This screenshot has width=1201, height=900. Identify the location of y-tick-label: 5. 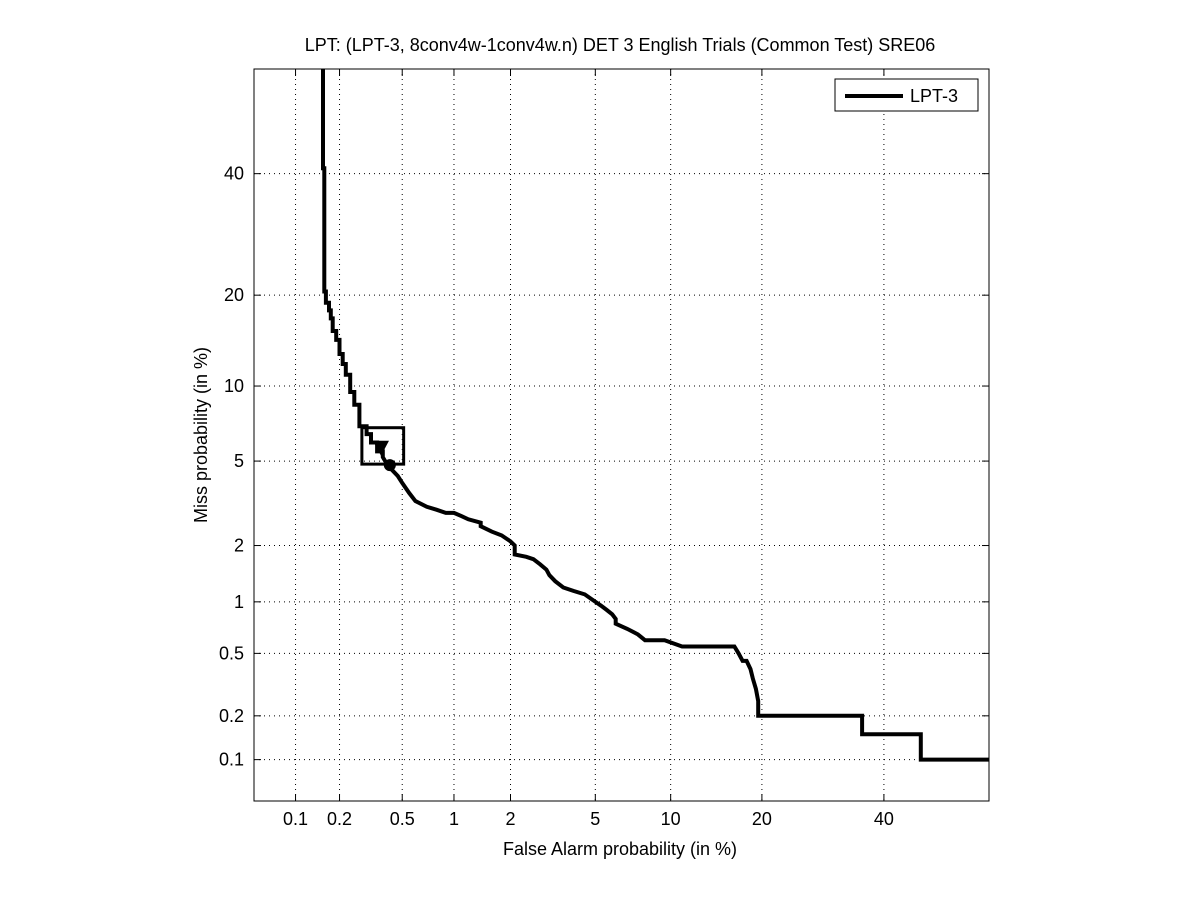
(239, 461).